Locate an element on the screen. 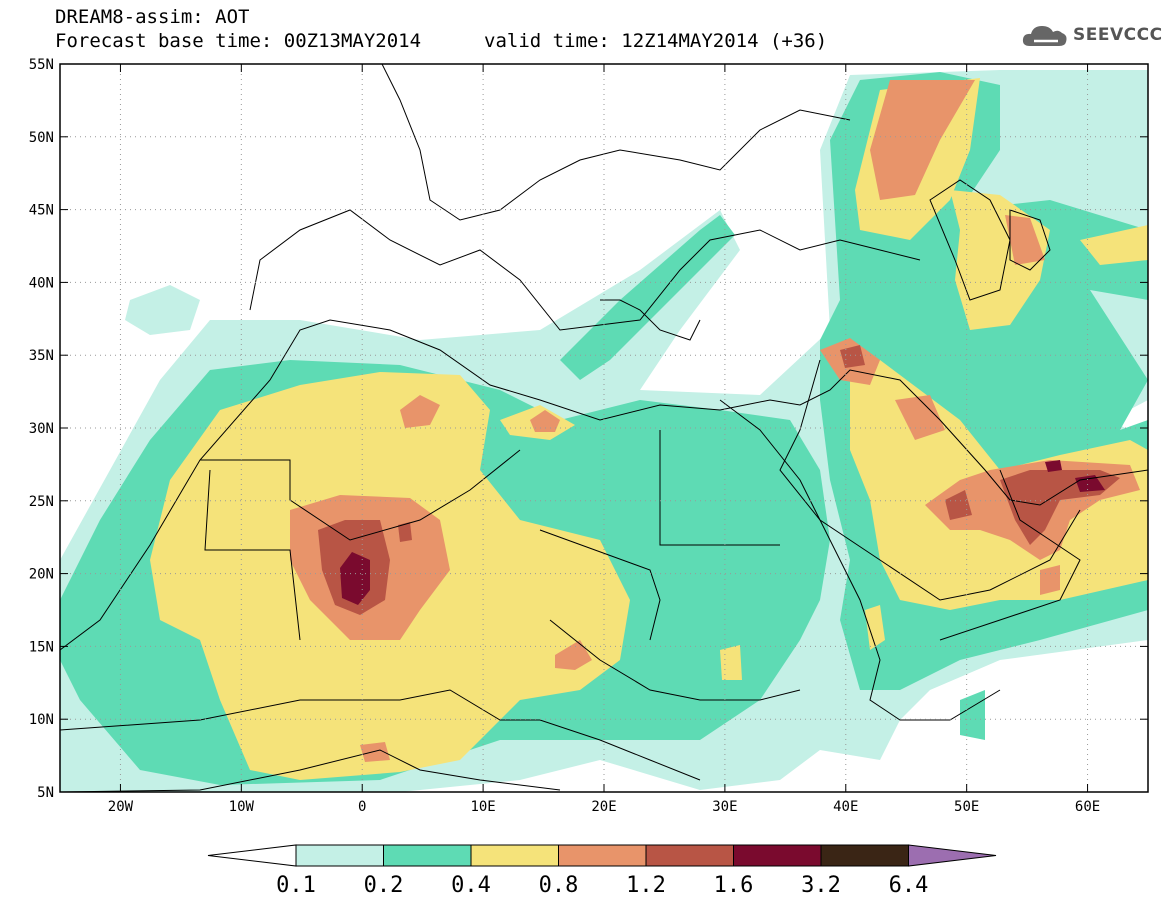 The image size is (1165, 905). colorbar-label: 3.2 is located at coordinates (821, 885).